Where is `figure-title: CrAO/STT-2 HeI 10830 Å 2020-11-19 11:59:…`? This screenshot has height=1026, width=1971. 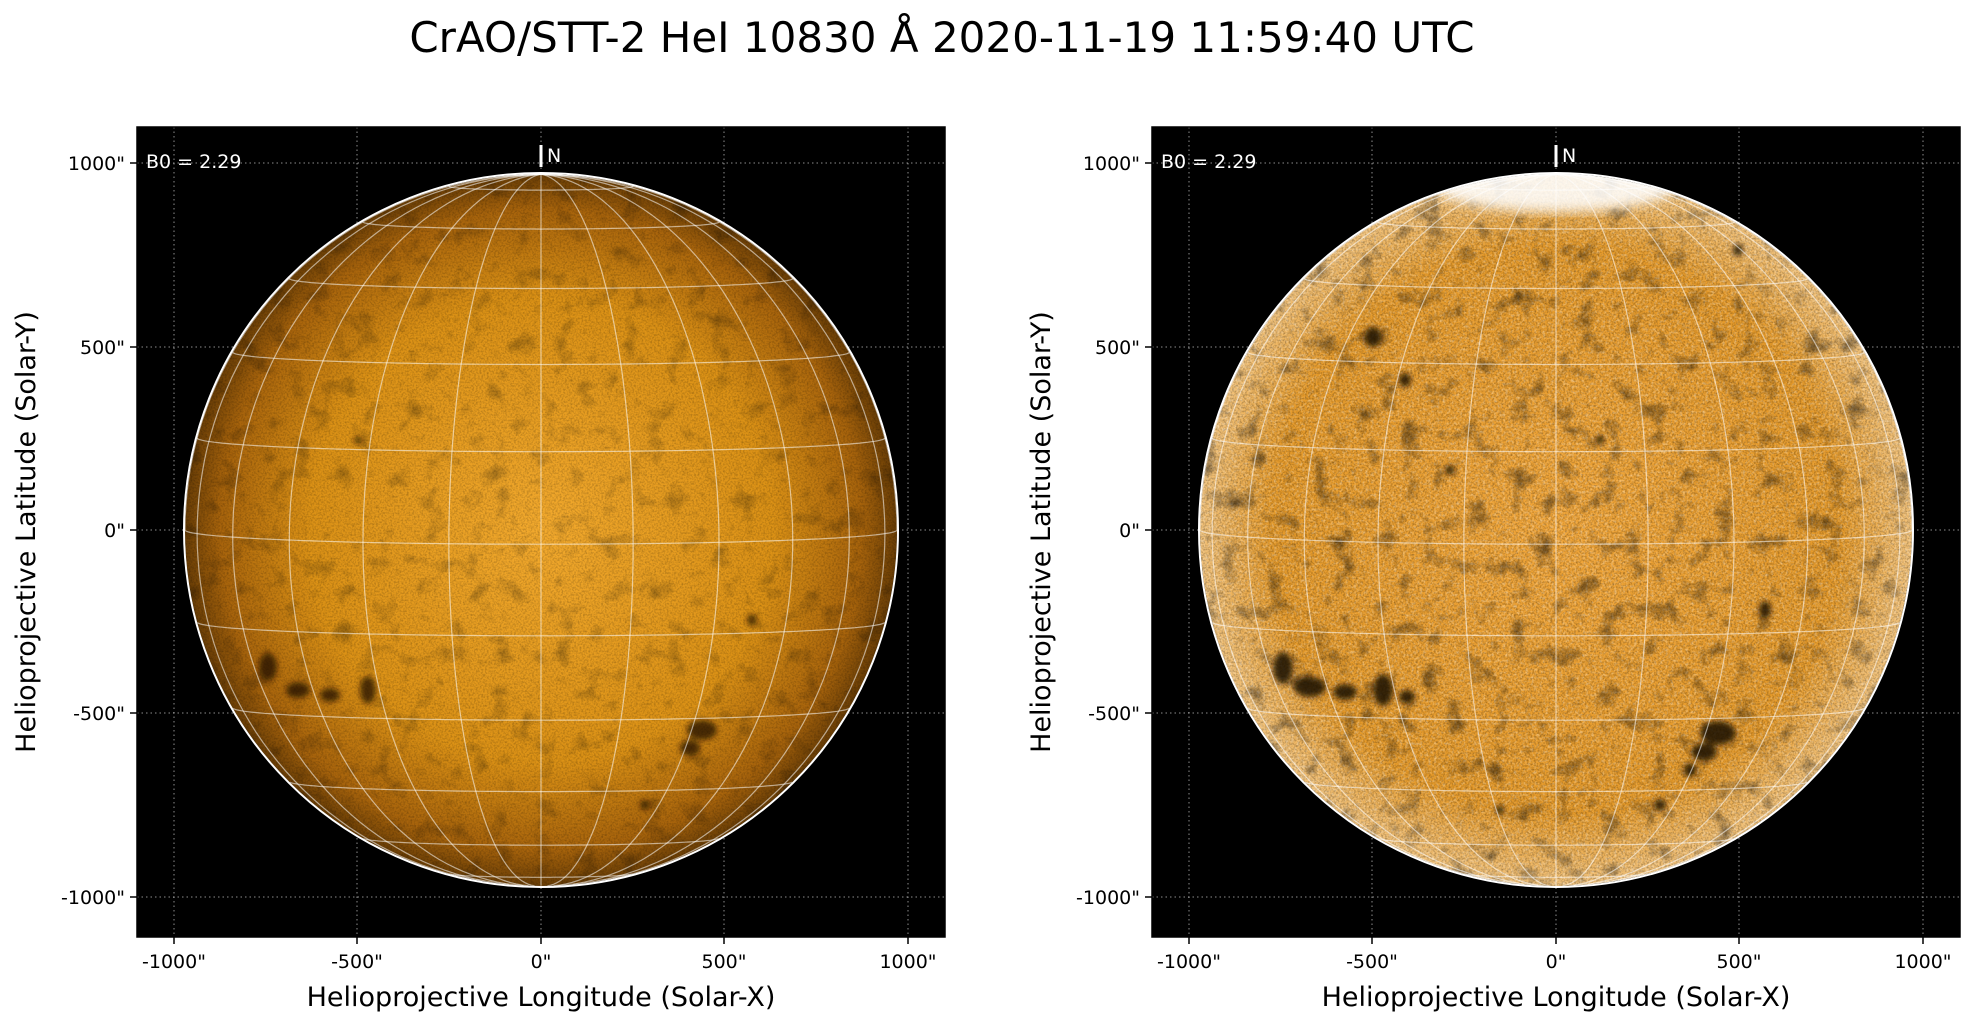 figure-title: CrAO/STT-2 HeI 10830 Å 2020-11-19 11:59:… is located at coordinates (941, 37).